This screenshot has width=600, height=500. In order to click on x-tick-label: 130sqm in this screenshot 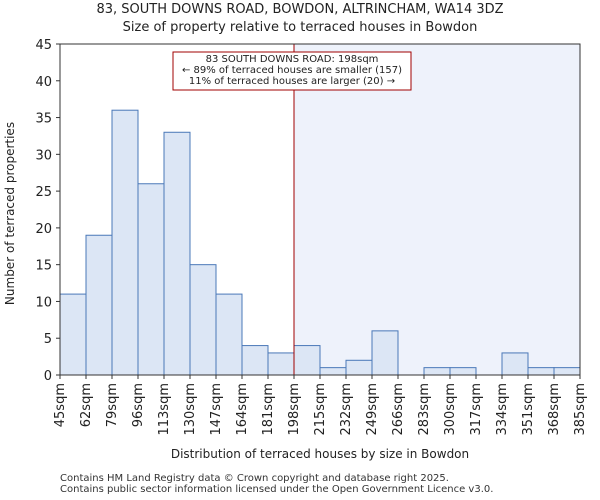, I will do `click(190, 409)`.